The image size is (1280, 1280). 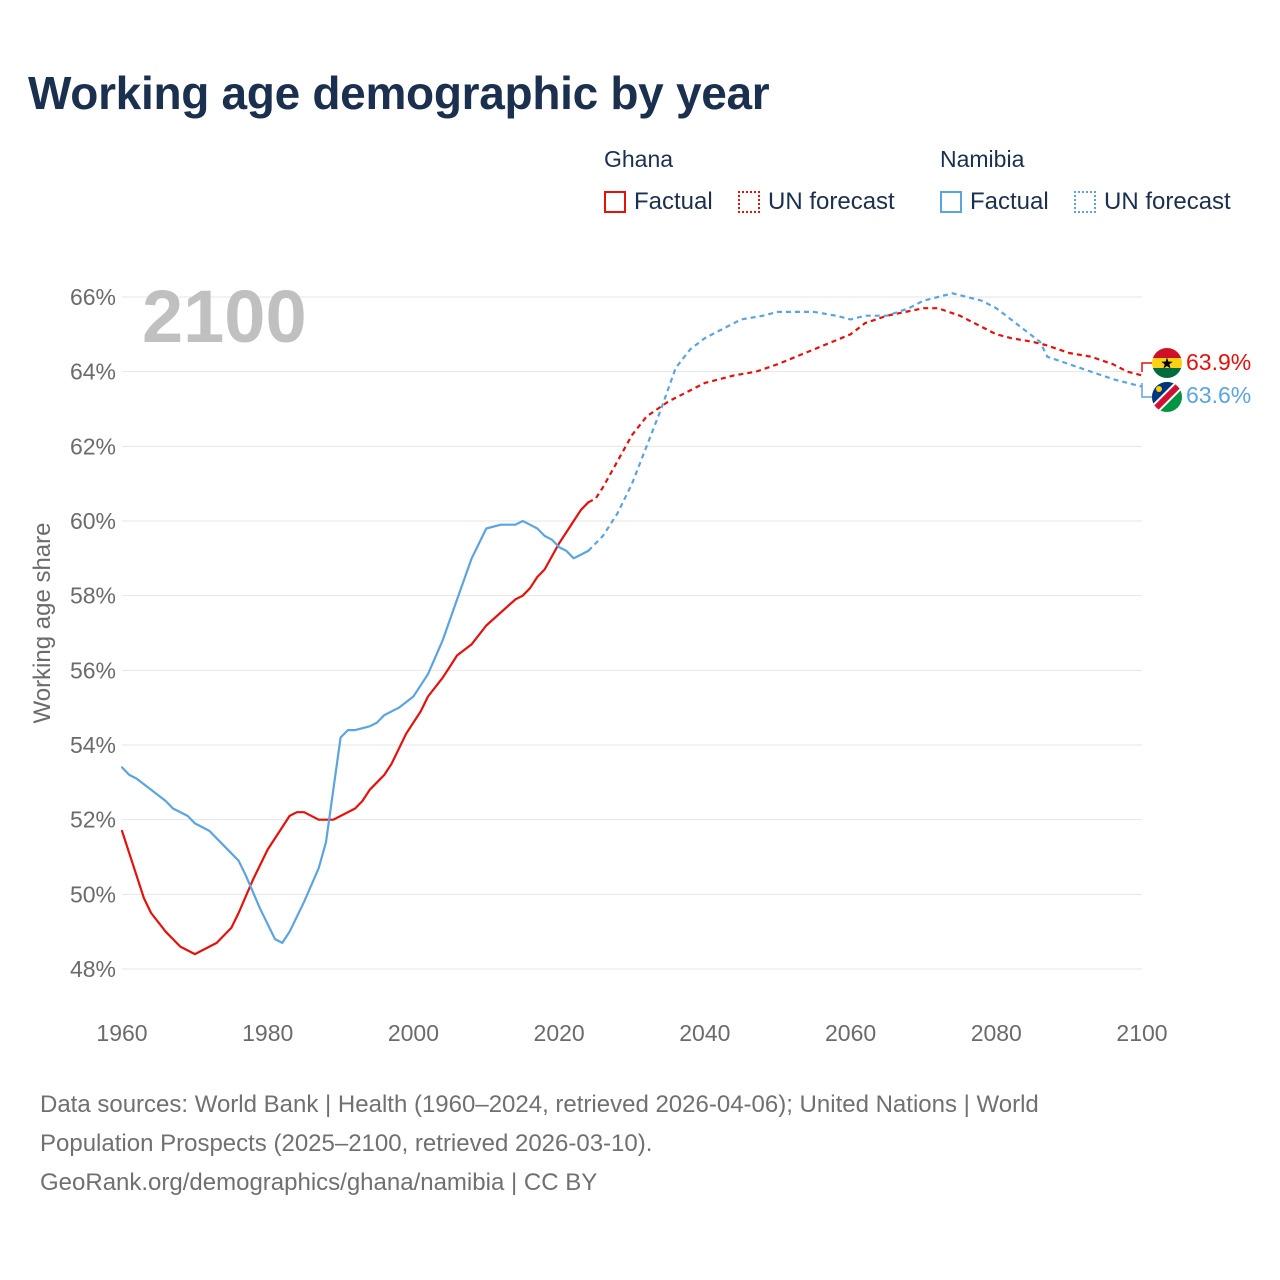 I want to click on legend-ghana-factual: Factual, so click(x=658, y=202).